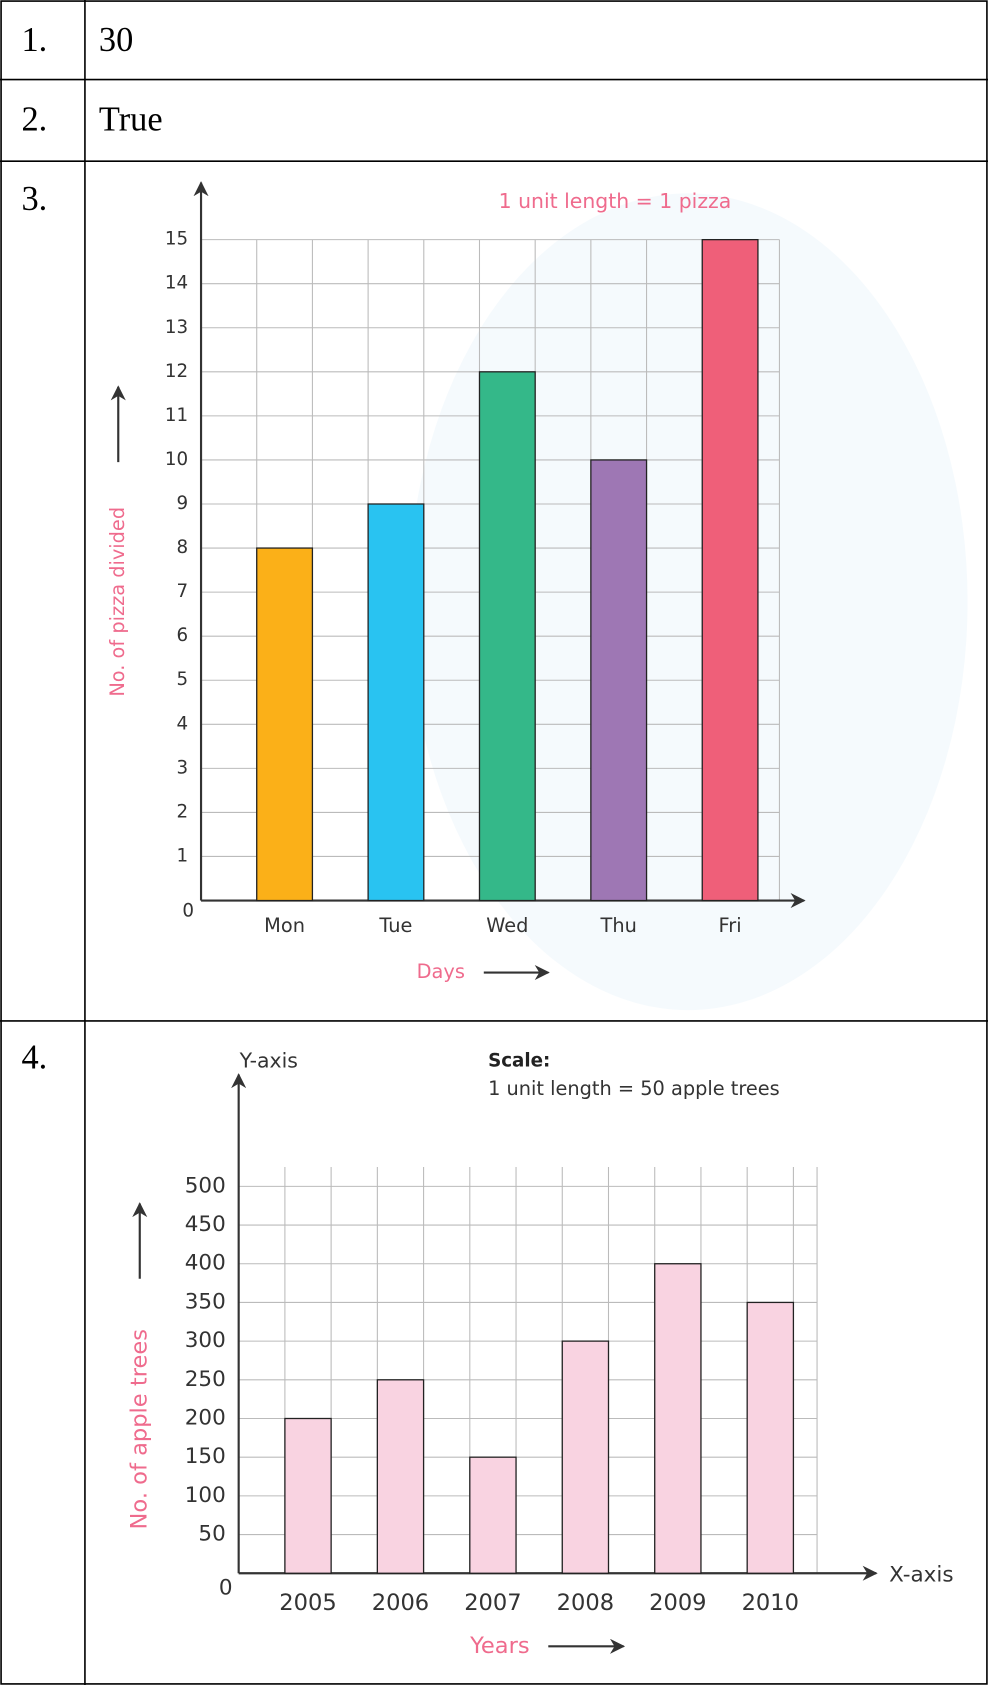 The image size is (988, 1685). What do you see at coordinates (205, 1224) in the screenshot?
I see `y-tick-label: 450` at bounding box center [205, 1224].